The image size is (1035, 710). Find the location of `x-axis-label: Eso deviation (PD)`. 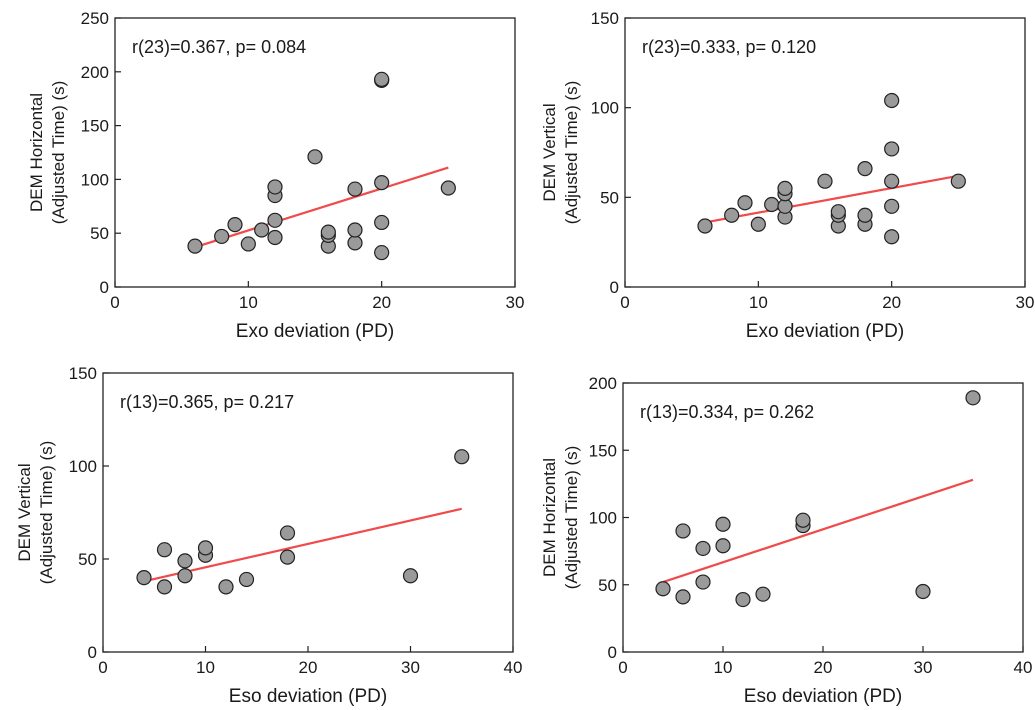

x-axis-label: Eso deviation (PD) is located at coordinates (823, 696).